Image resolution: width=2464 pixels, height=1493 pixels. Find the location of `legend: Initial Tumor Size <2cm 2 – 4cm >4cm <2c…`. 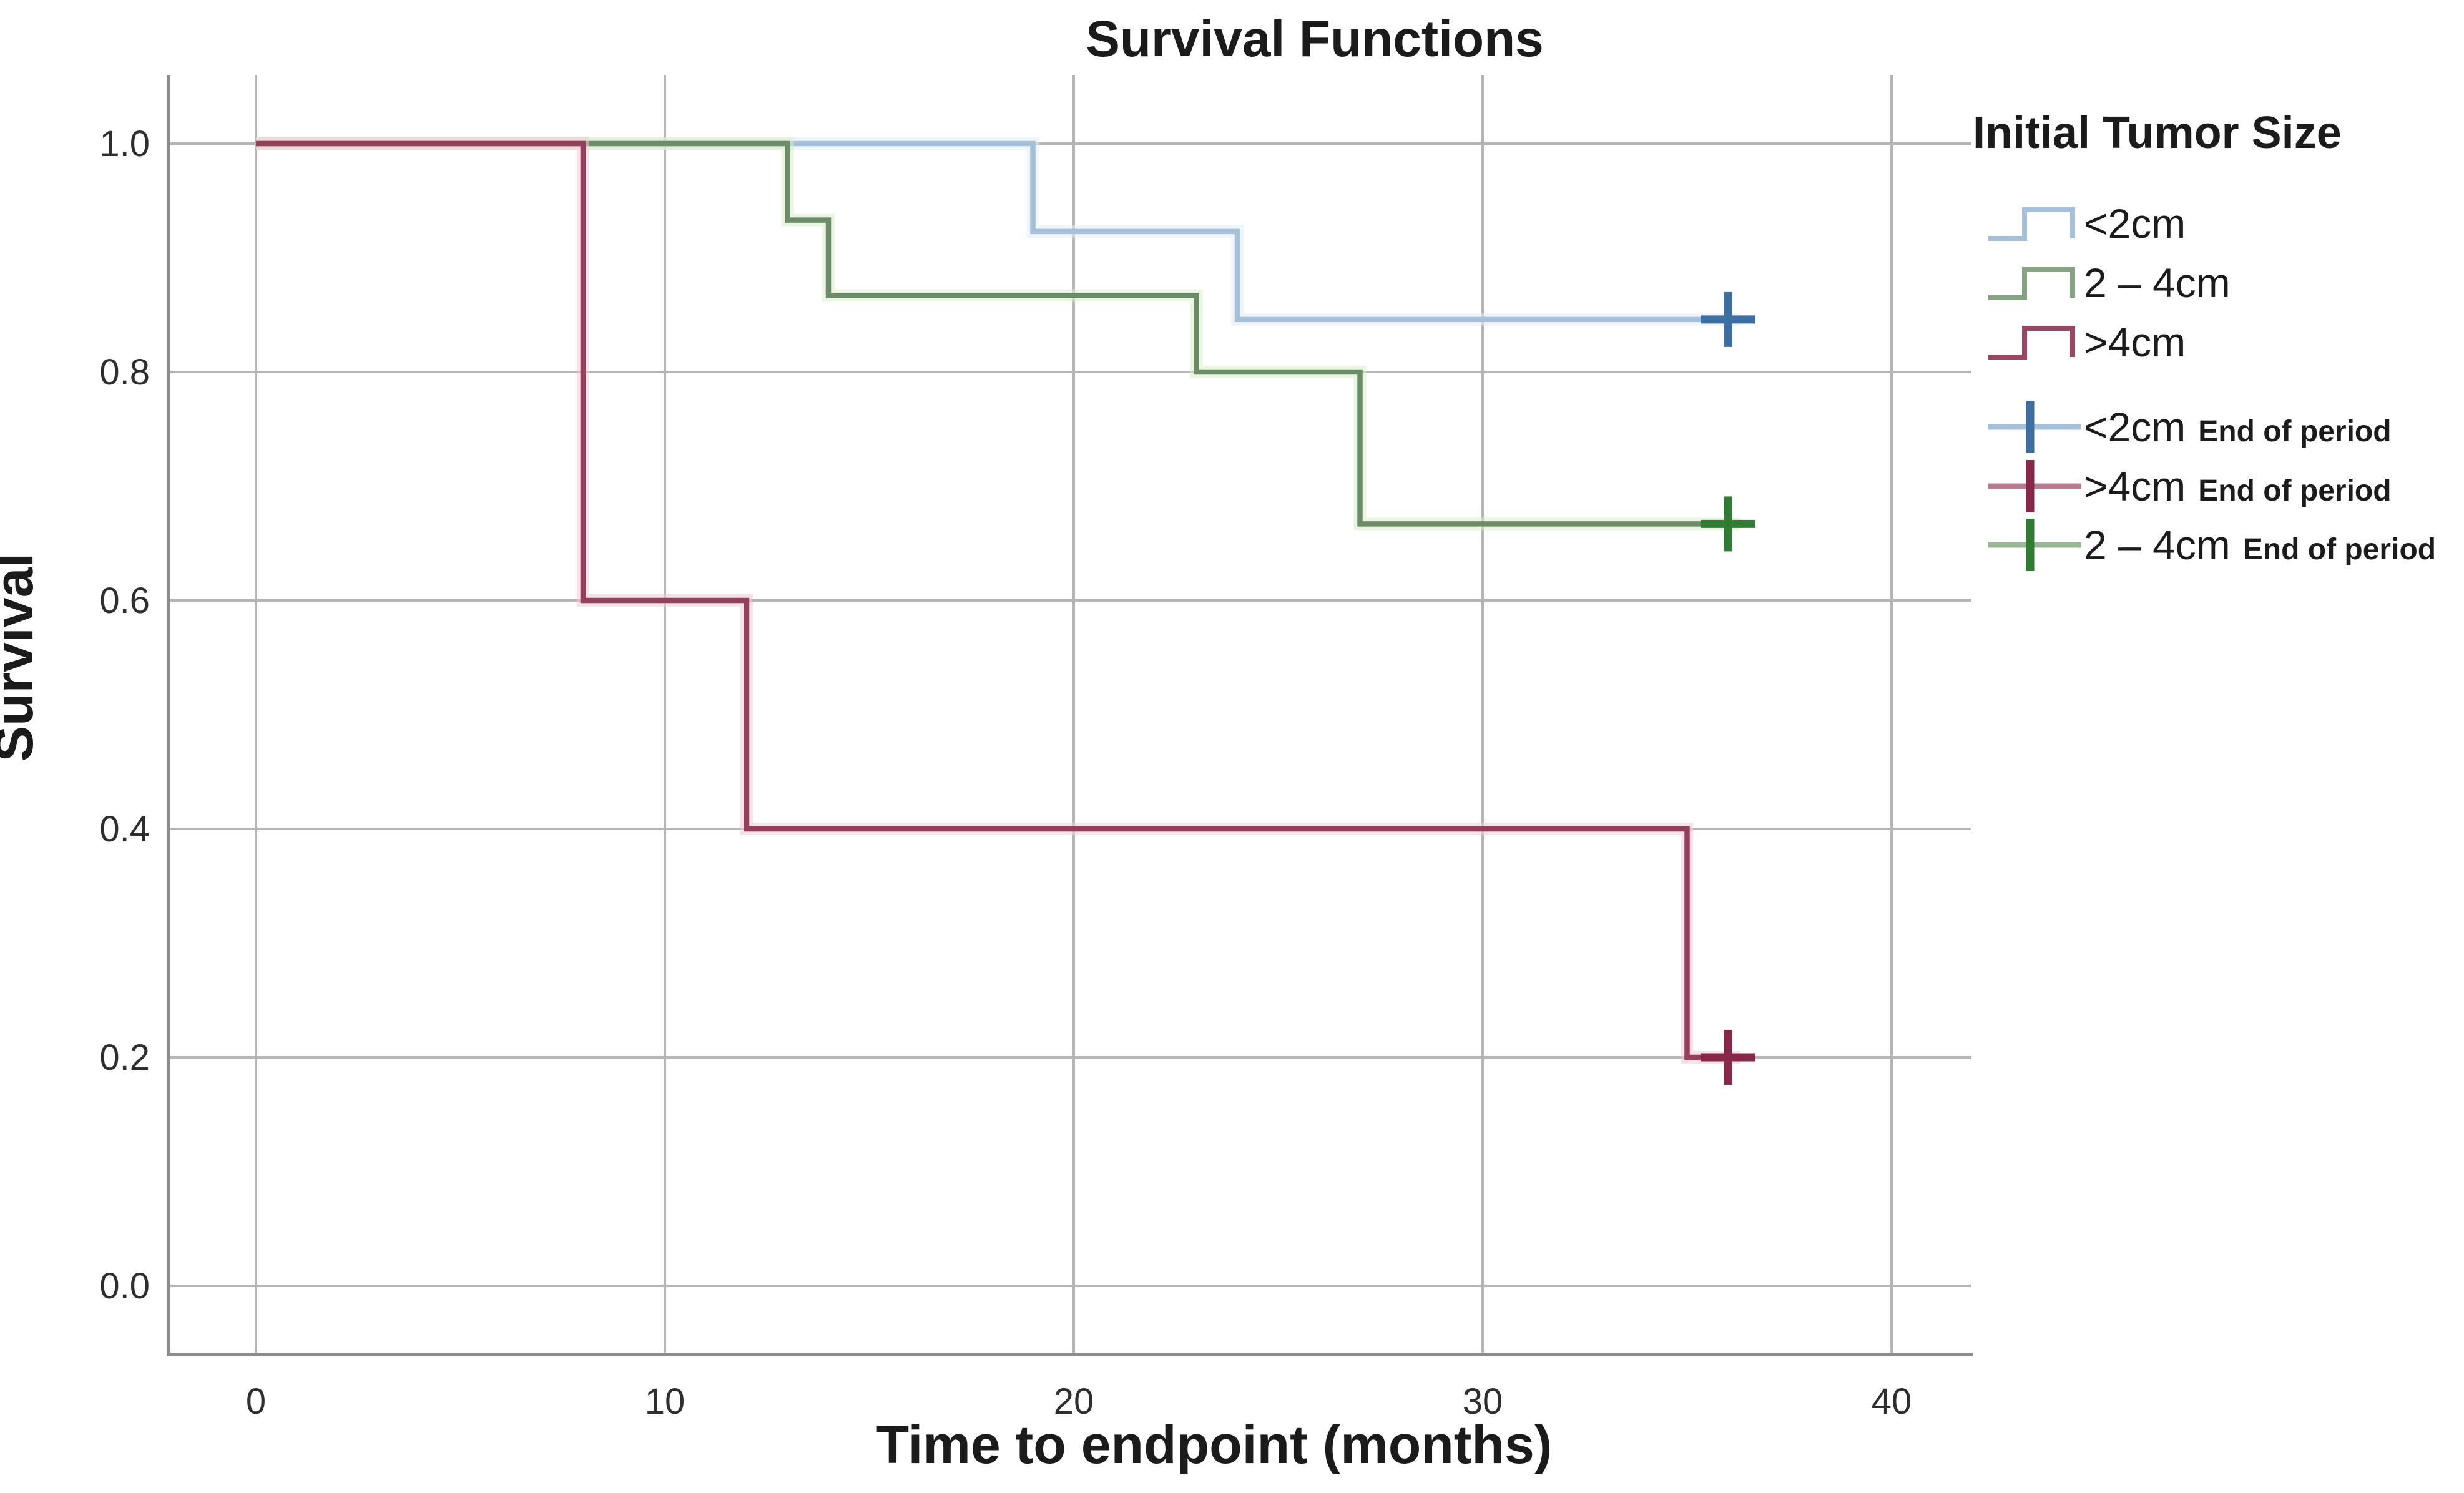

legend: Initial Tumor Size <2cm 2 – 4cm >4cm <2c… is located at coordinates (2204, 339).